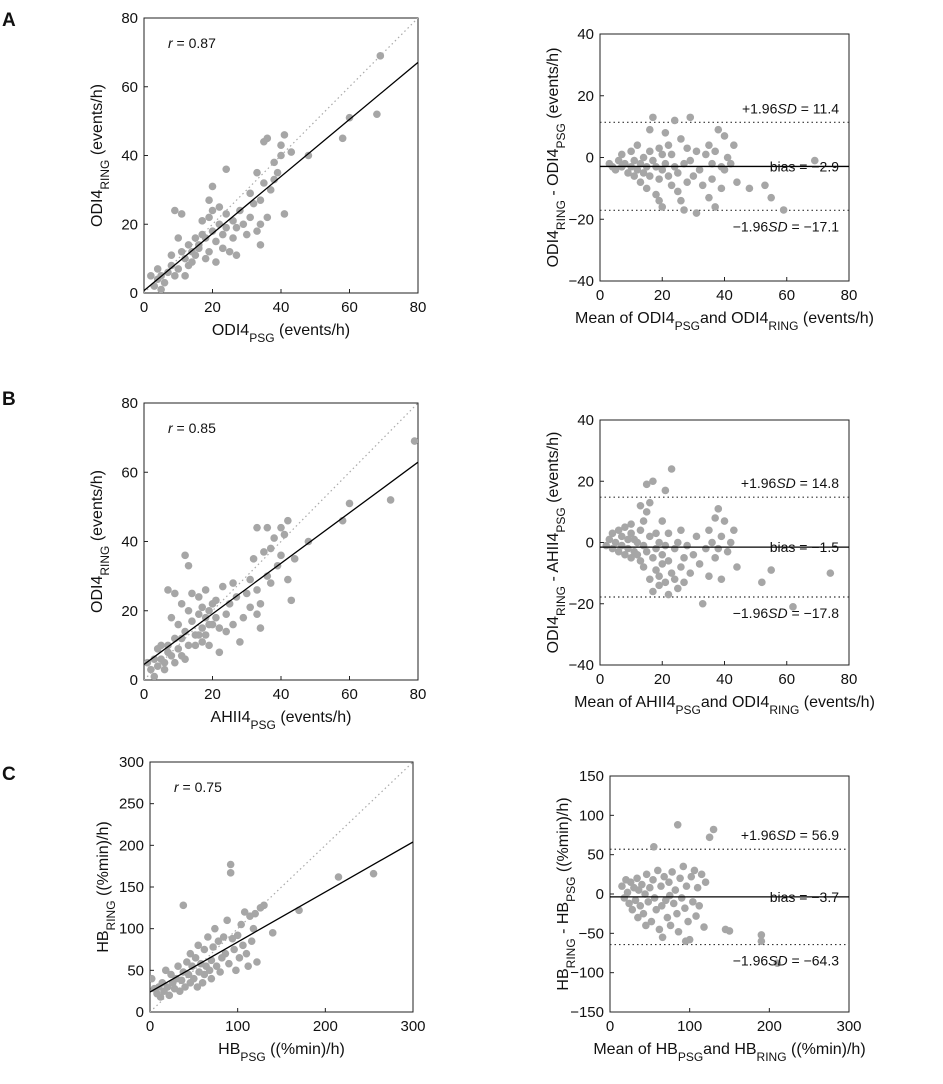  What do you see at coordinates (724, 705) in the screenshot?
I see `x-axis-label: Mean of AHII4PSGand ODI4RING (events/h)` at bounding box center [724, 705].